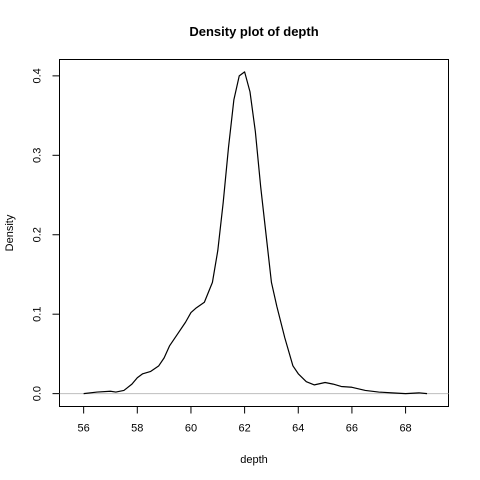  Describe the element at coordinates (38, 234) in the screenshot. I see `y-tick-label: 0.2` at that location.